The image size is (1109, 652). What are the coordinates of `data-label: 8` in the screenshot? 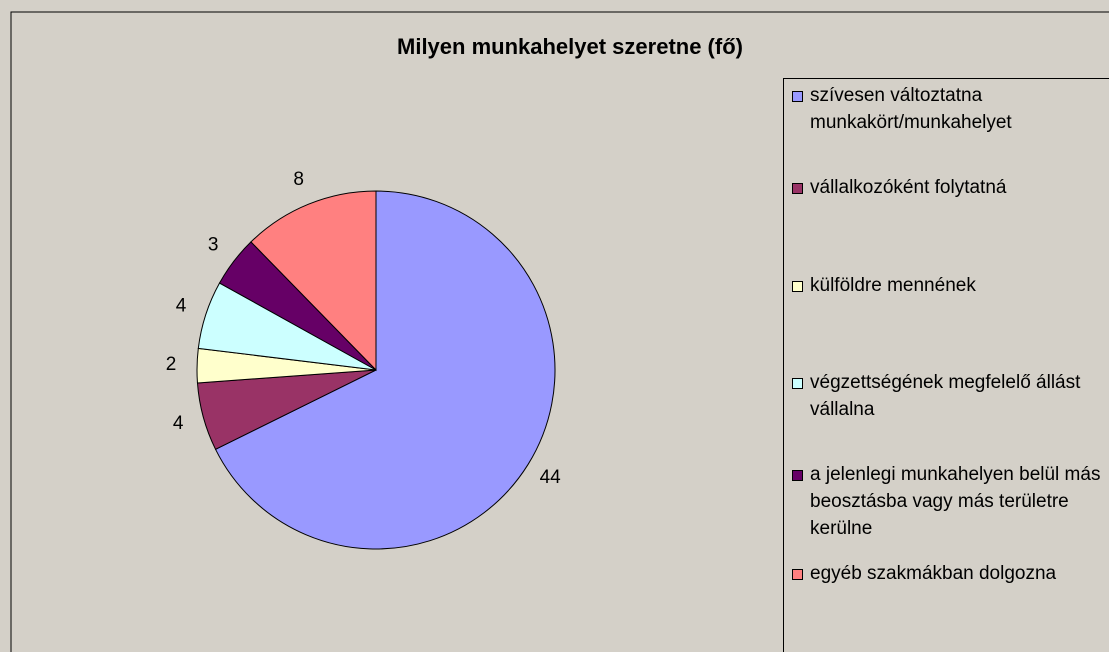 It's located at (298, 179).